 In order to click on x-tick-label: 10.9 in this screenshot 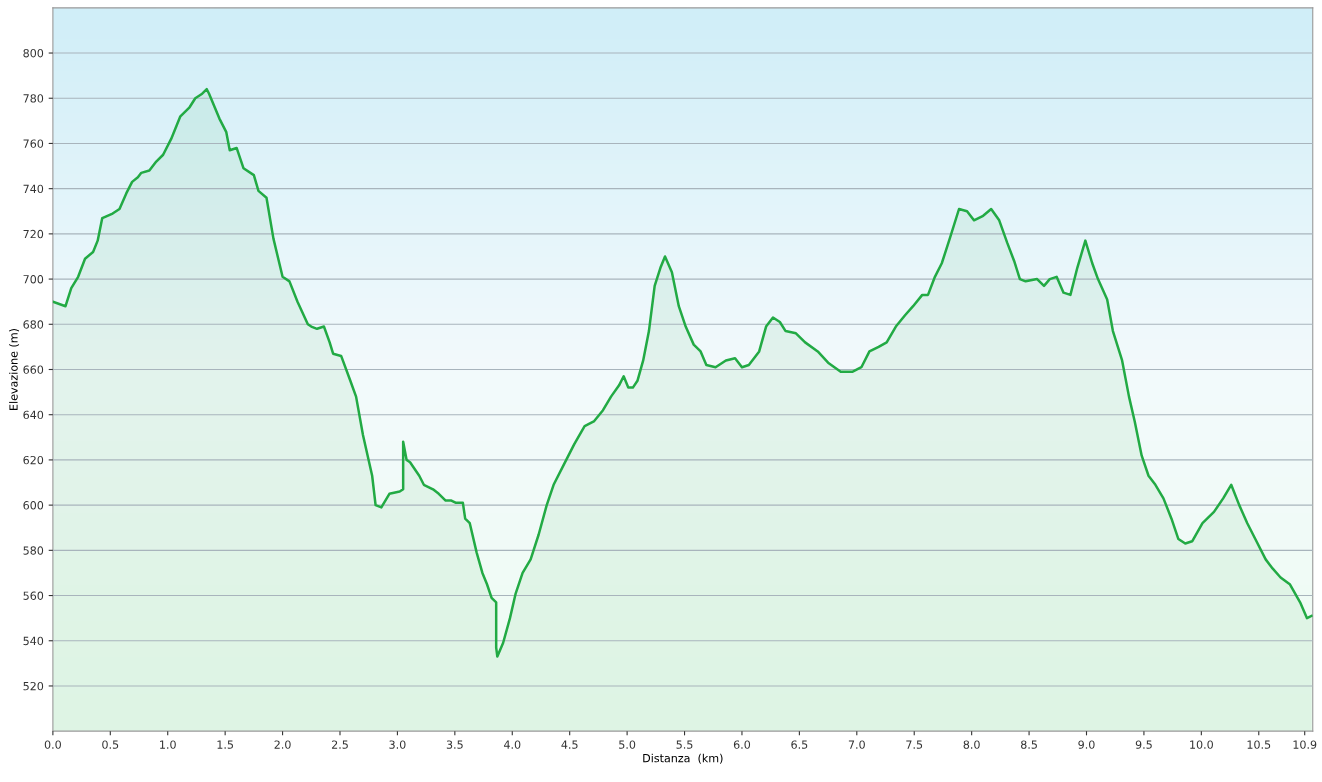, I will do `click(1305, 744)`.